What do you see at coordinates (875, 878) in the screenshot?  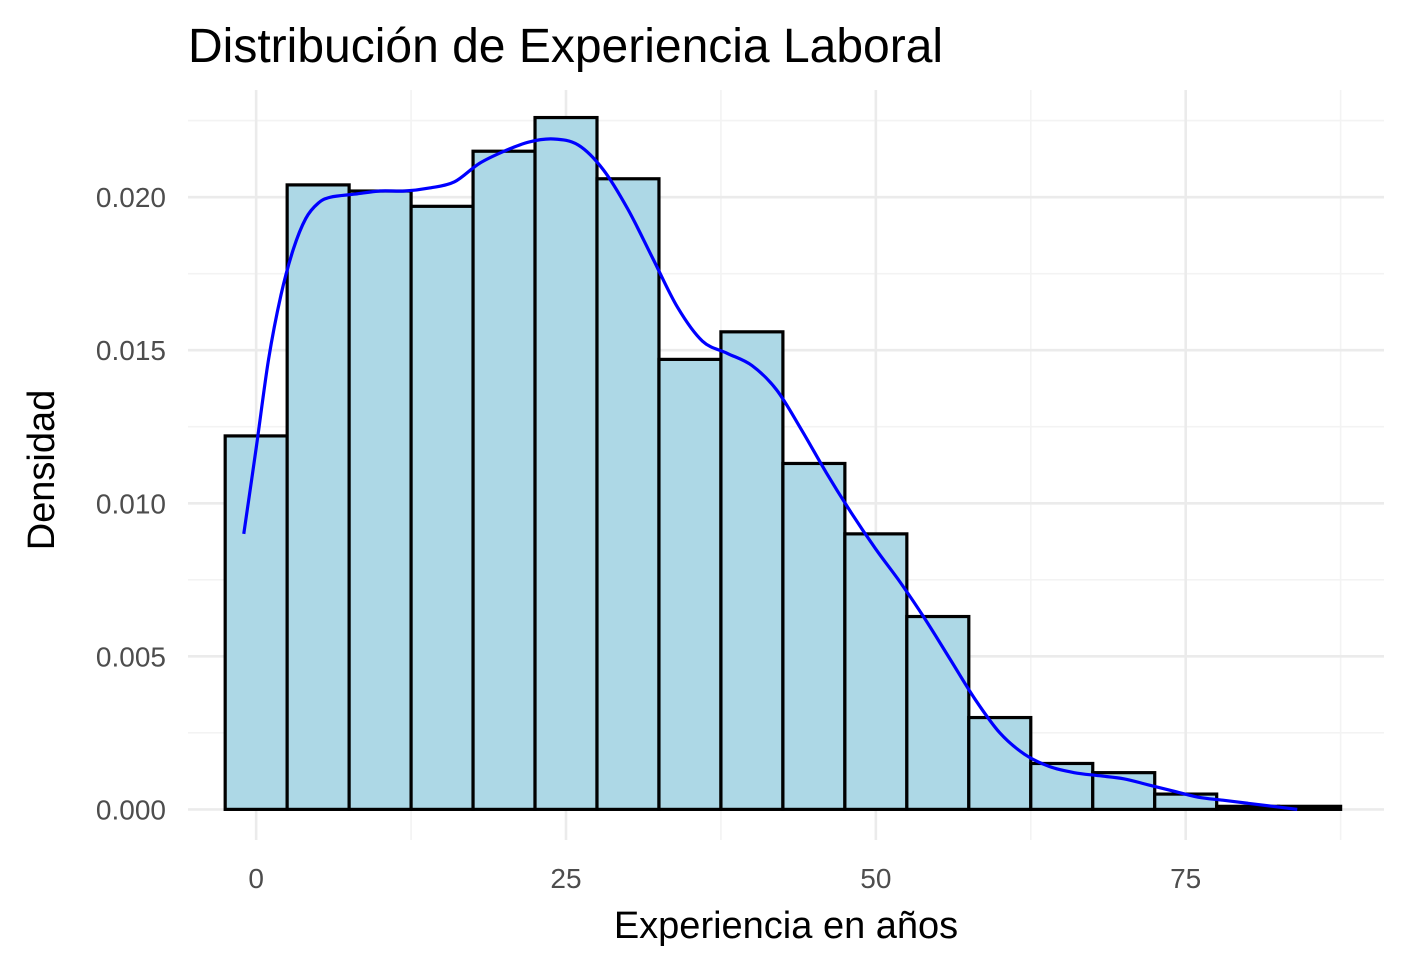 I see `x-tick-label: 50` at bounding box center [875, 878].